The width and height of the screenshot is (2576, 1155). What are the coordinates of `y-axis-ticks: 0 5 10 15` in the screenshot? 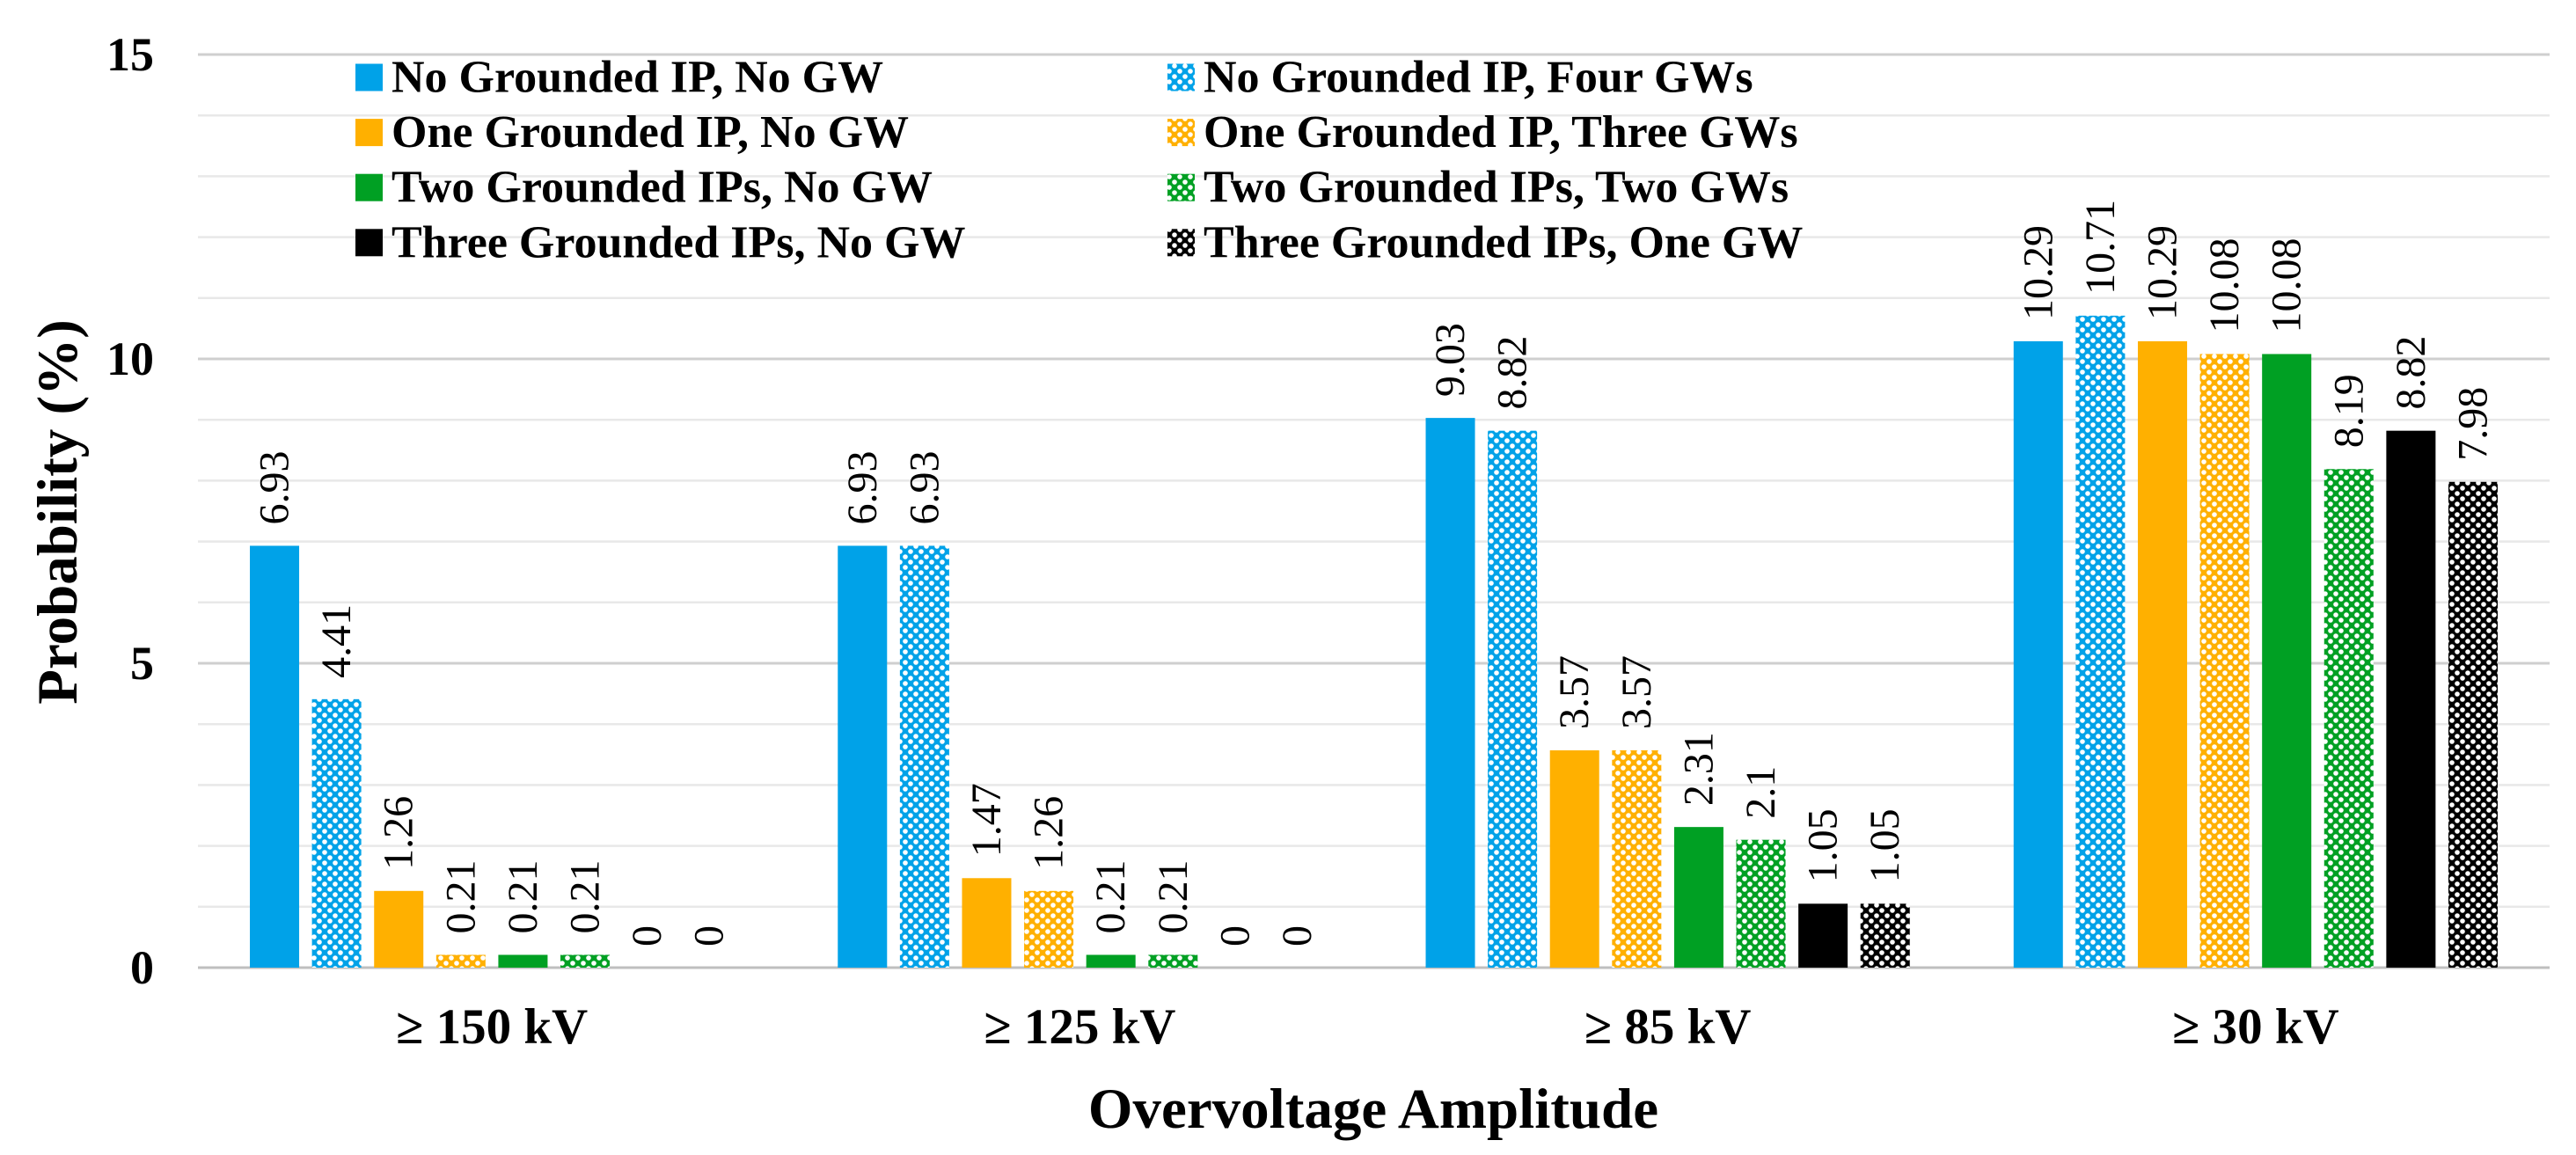 It's located at (130, 511).